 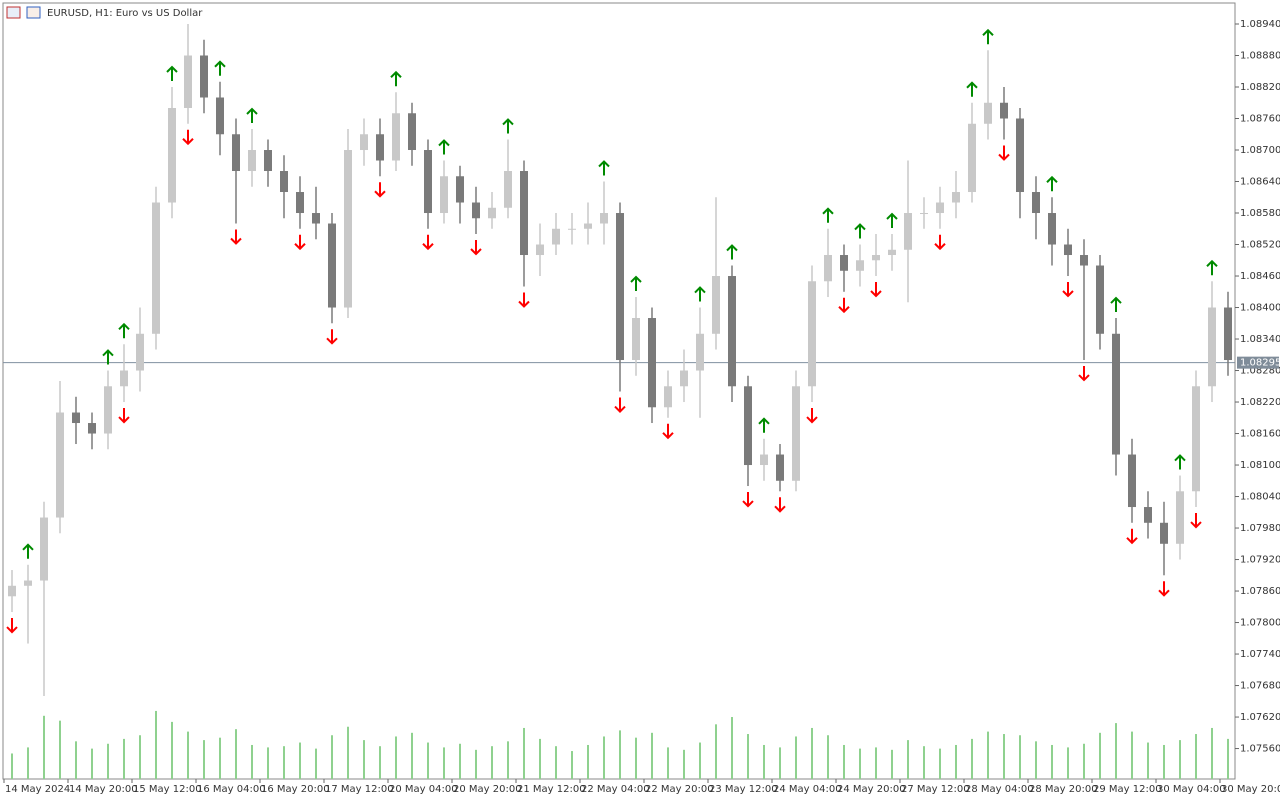 I want to click on y-tick-label: 1.08400, so click(x=1260, y=308).